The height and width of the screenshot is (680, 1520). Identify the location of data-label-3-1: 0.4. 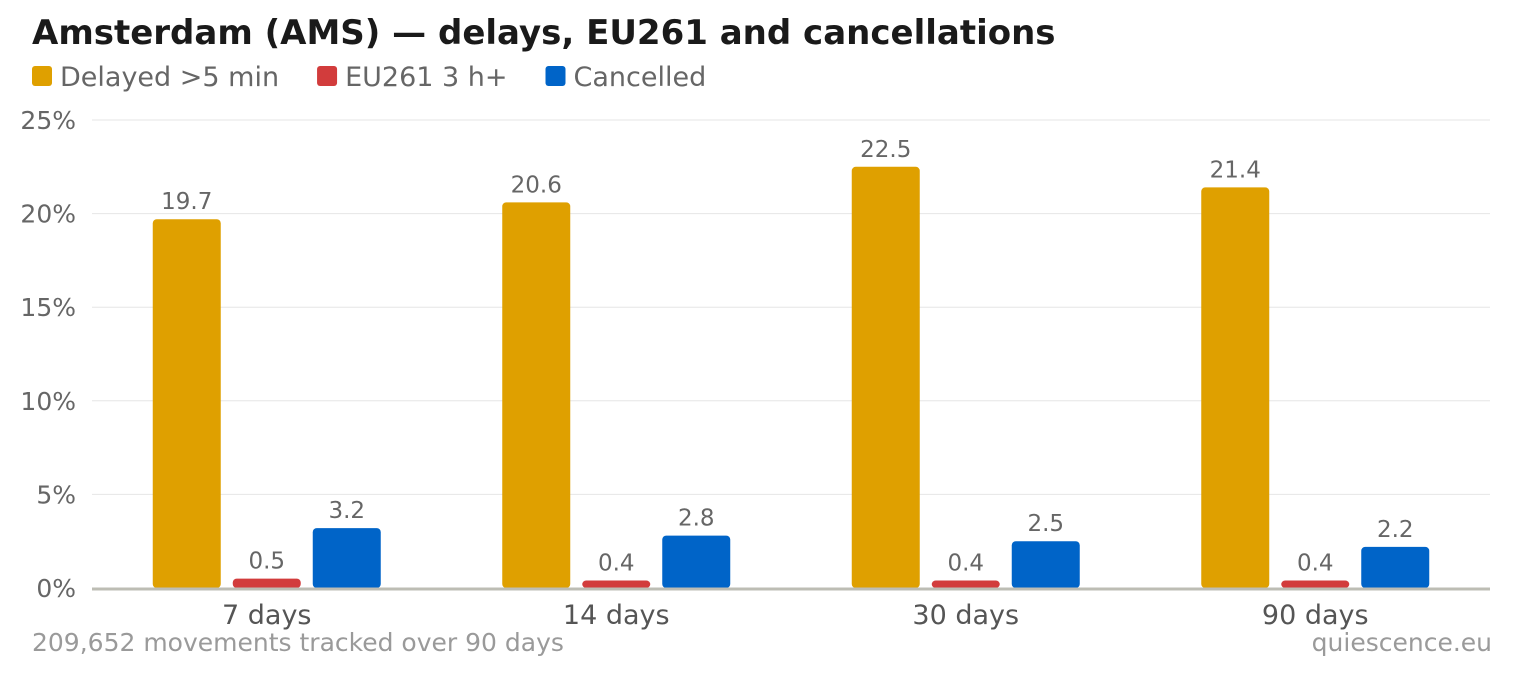
(1315, 564).